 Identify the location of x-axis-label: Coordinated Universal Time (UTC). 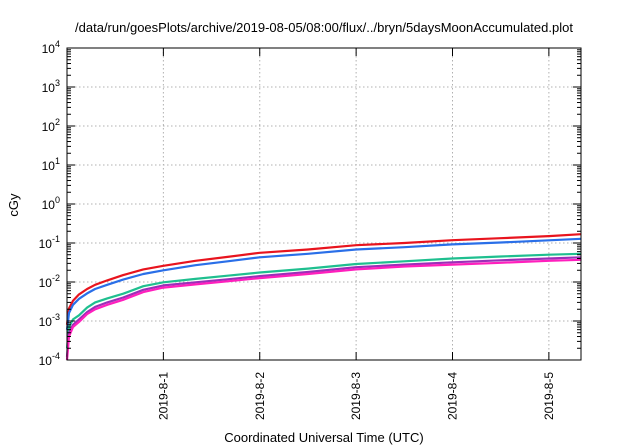
(323, 437).